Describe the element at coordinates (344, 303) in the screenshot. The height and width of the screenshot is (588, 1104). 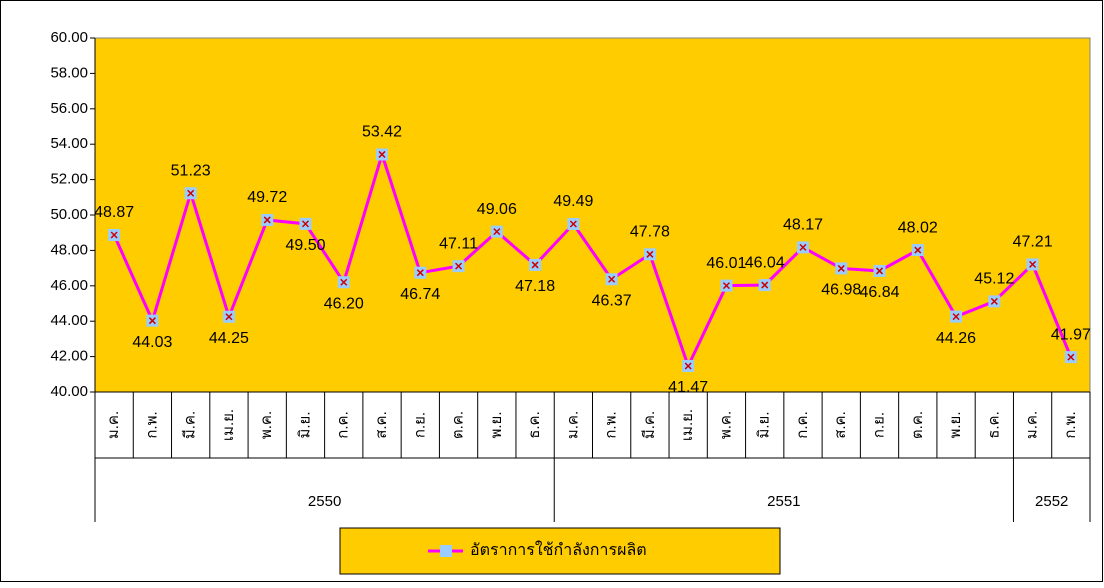
I see `data-label: 46.20` at that location.